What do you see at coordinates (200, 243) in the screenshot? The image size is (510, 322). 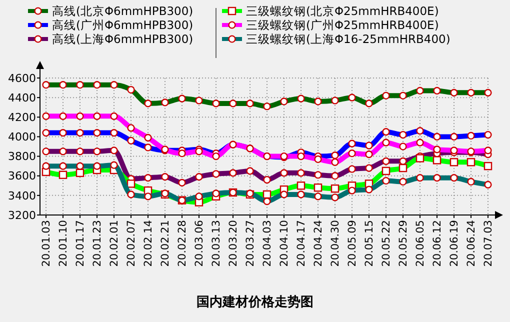 I see `x-tick-label: 20.03.06` at bounding box center [200, 243].